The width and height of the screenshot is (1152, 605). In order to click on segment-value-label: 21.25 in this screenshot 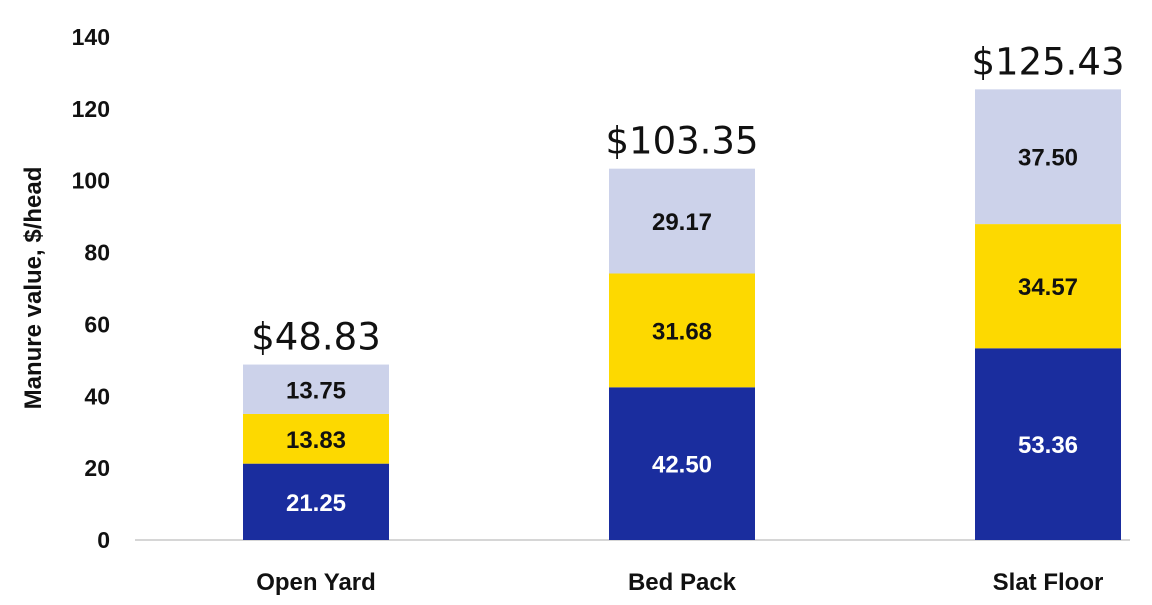, I will do `click(316, 503)`.